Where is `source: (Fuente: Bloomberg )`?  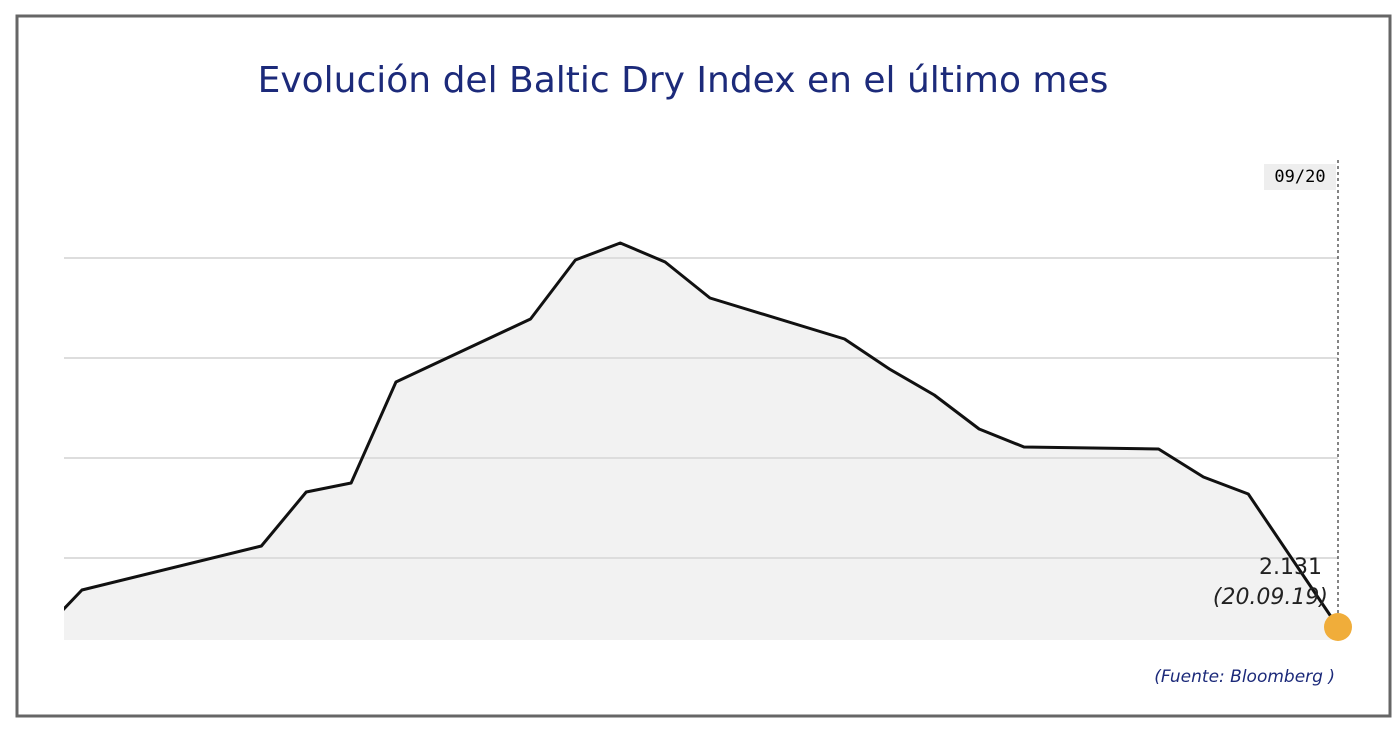 source: (Fuente: Bloomberg ) is located at coordinates (1244, 677).